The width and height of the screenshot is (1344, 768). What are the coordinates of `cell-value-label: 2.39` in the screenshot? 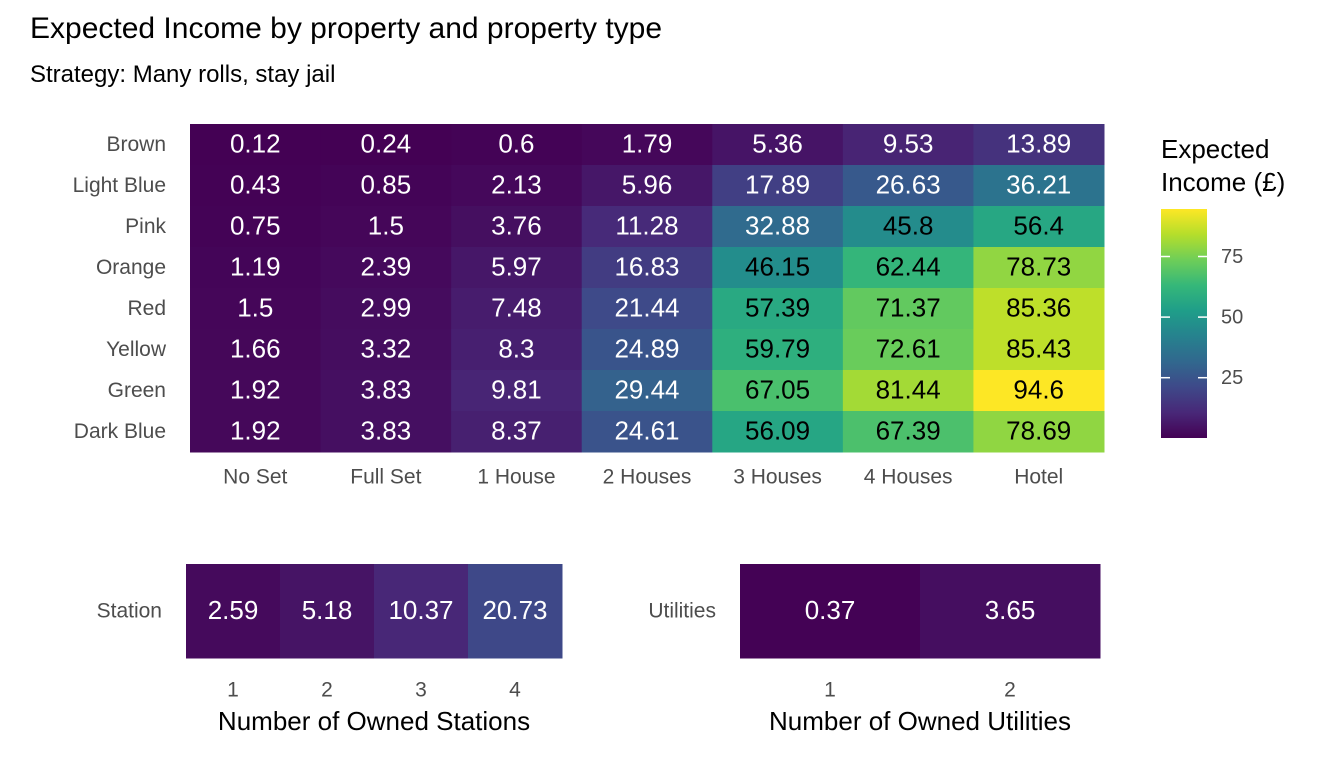 It's located at (386, 266).